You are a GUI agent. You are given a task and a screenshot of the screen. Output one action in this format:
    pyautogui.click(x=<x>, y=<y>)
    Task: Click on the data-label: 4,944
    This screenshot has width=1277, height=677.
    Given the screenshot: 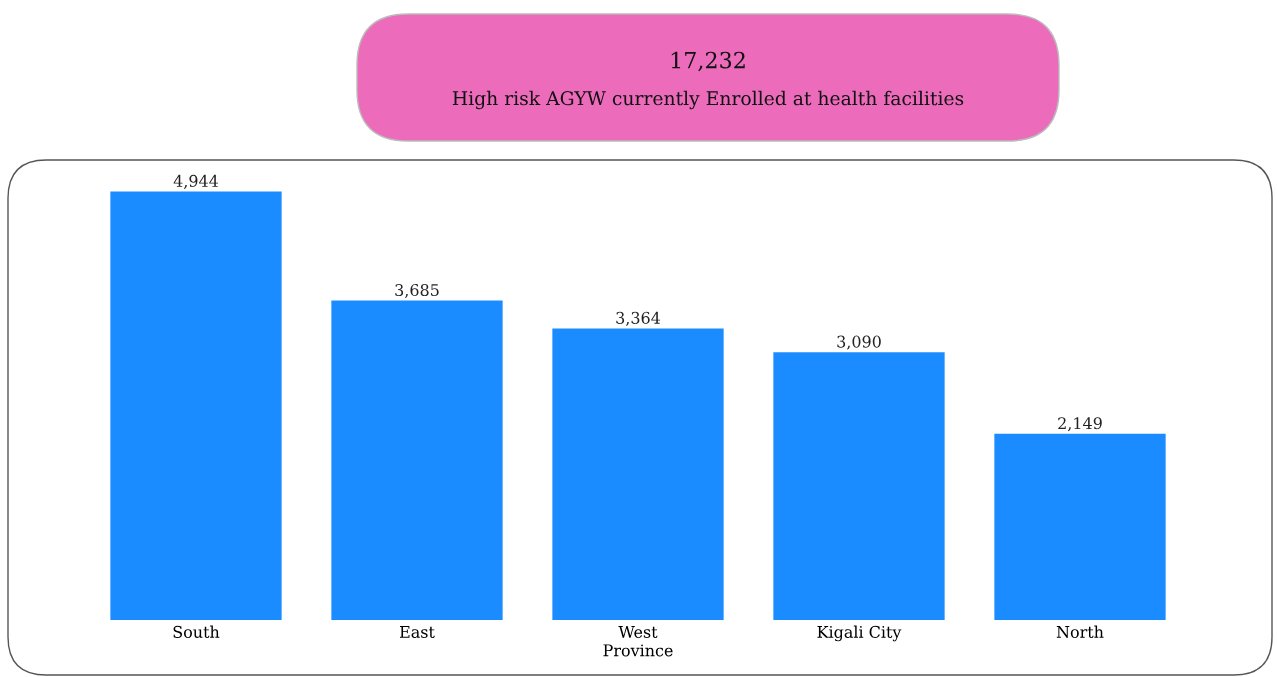 What is the action you would take?
    pyautogui.click(x=196, y=181)
    